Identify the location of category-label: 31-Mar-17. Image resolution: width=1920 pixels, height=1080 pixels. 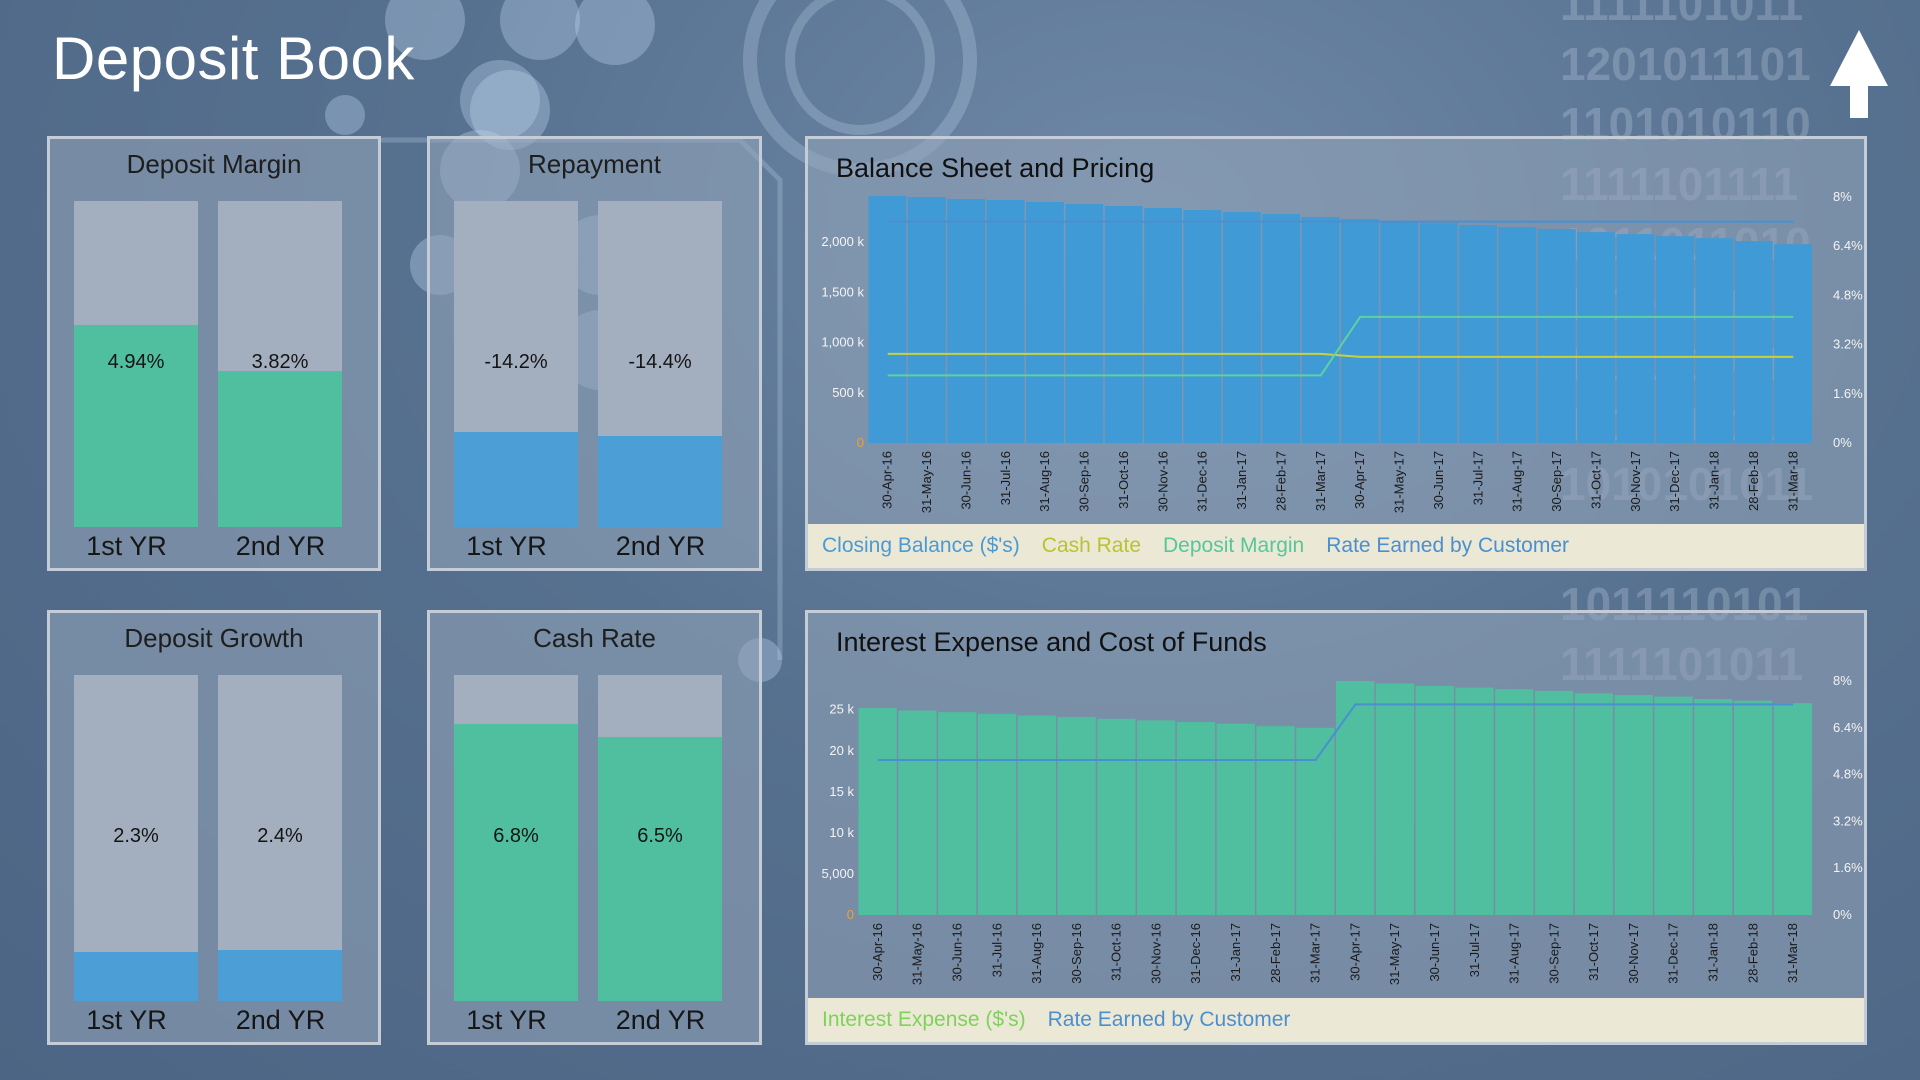
(1315, 953).